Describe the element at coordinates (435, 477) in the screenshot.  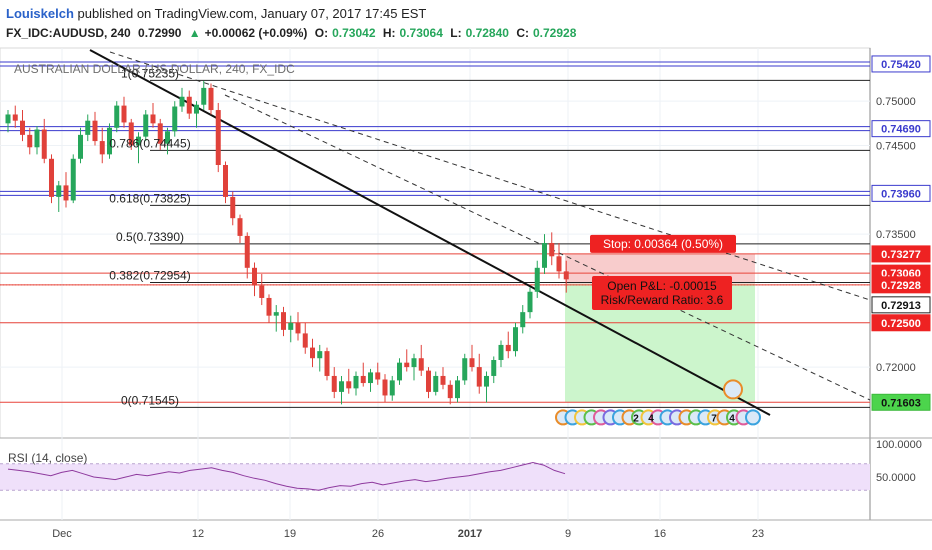
I see `rsi-band` at that location.